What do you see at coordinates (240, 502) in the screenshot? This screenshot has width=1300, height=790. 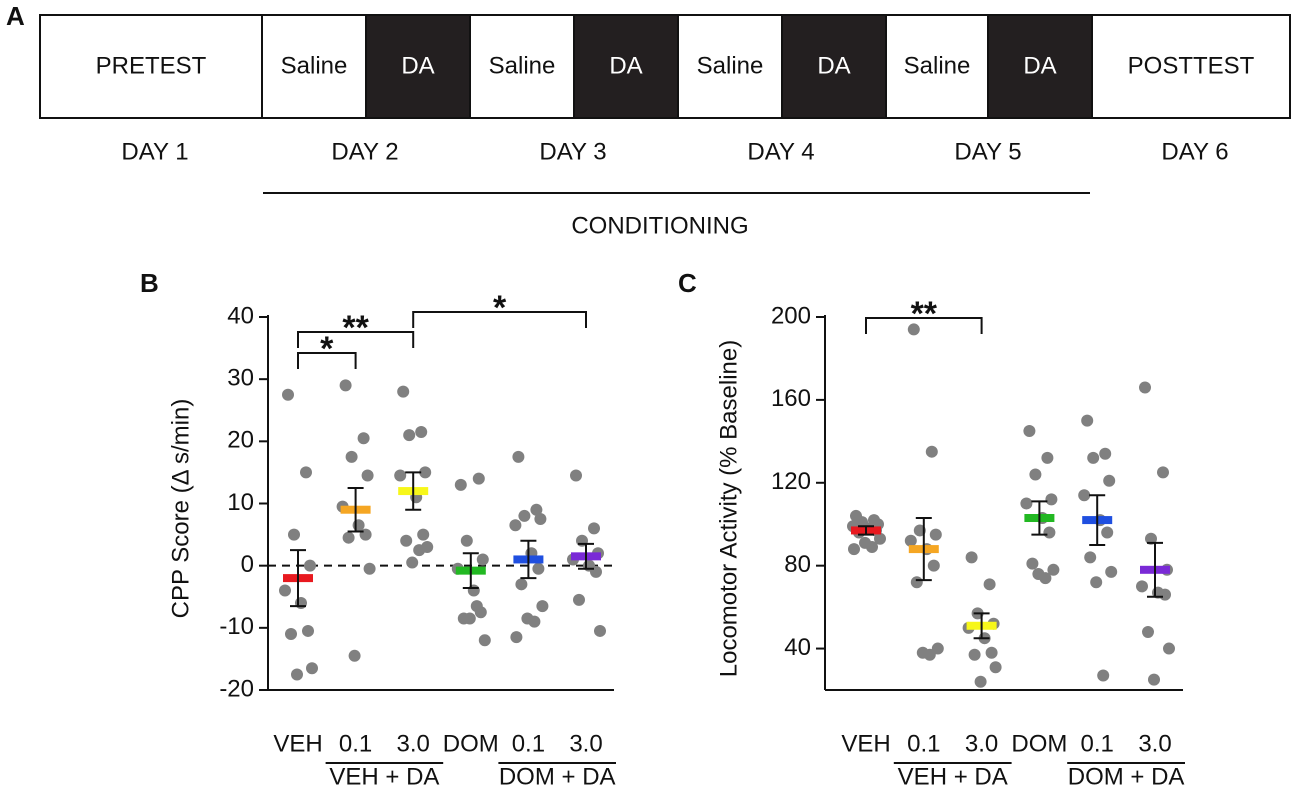 I see `y-tick-label: 10` at bounding box center [240, 502].